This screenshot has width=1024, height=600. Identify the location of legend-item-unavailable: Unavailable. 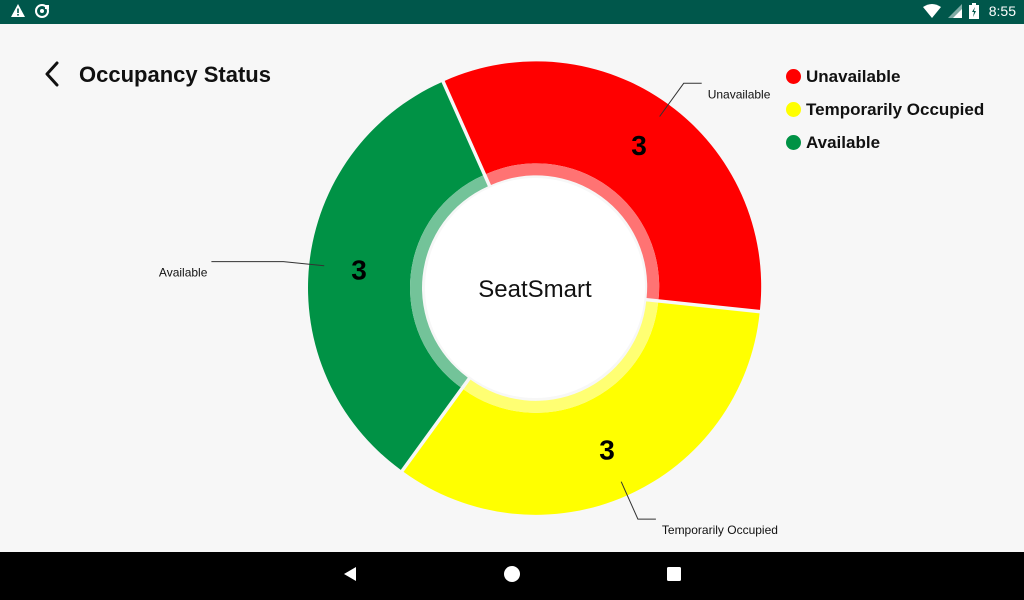
(901, 76).